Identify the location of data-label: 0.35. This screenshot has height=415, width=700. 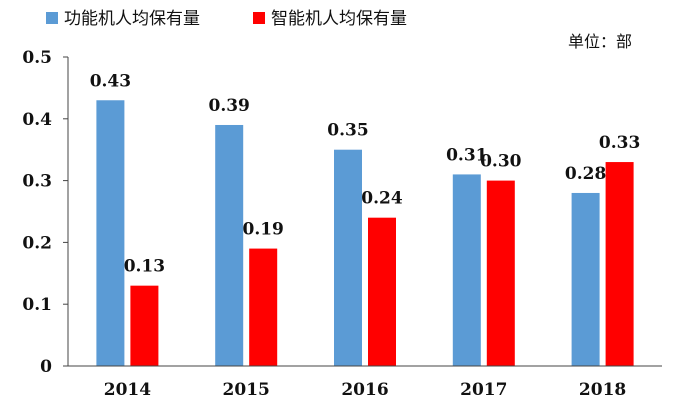
(347, 131).